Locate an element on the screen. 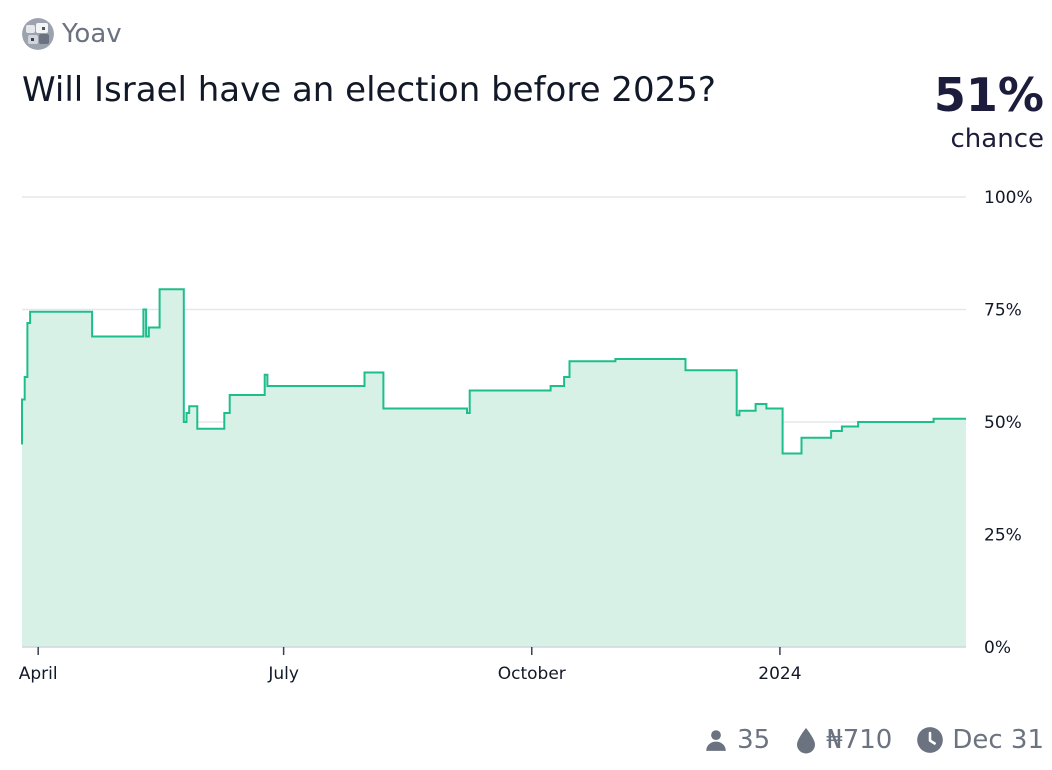  probability-display: 51% chance is located at coordinates (989, 110).